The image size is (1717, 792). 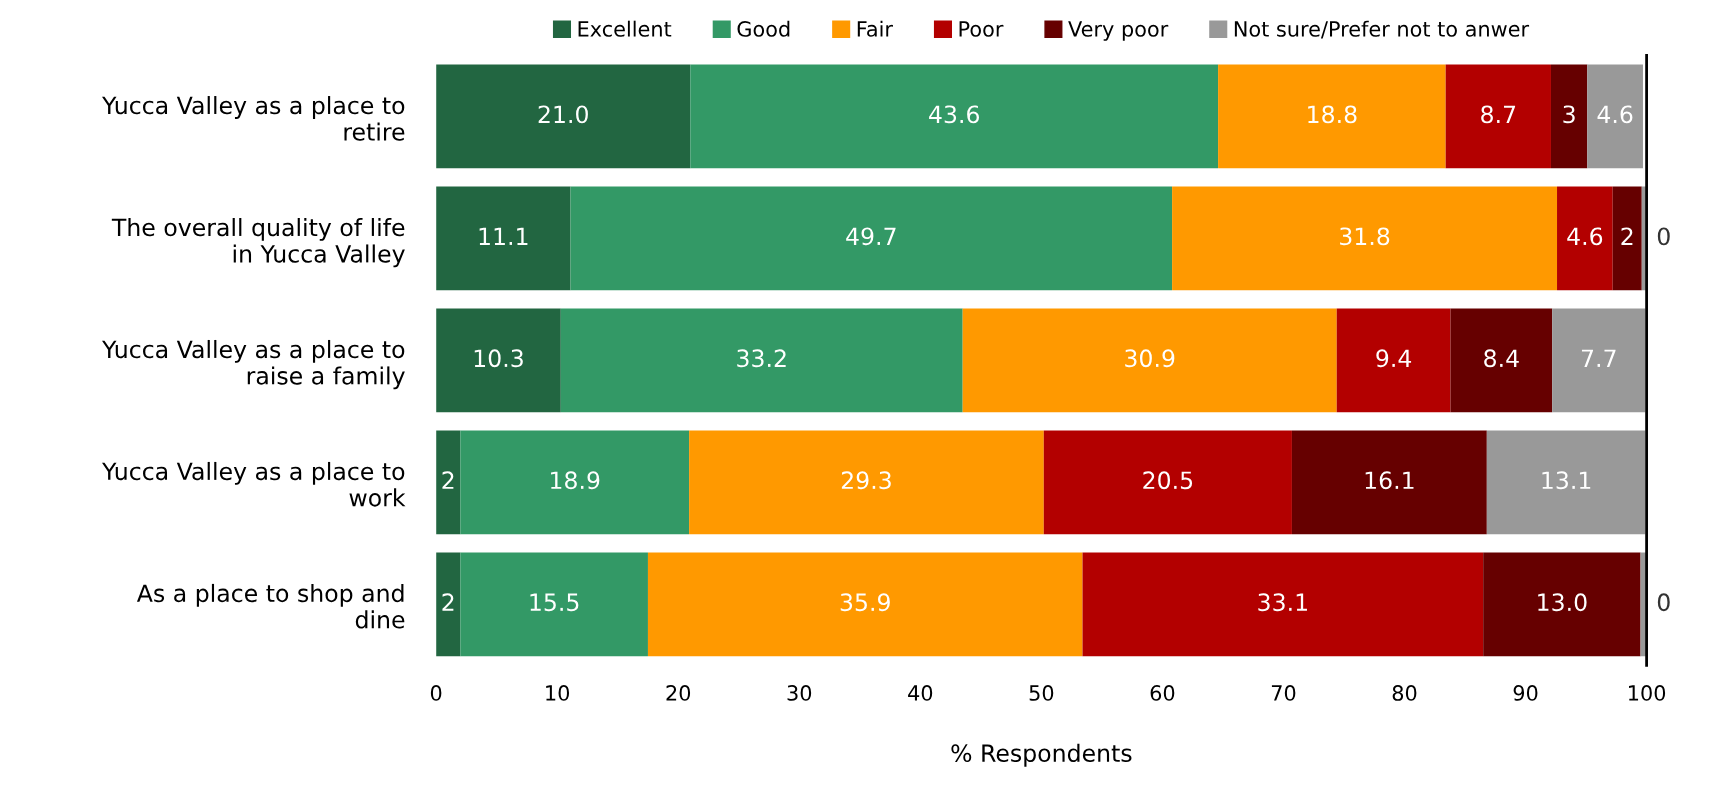 What do you see at coordinates (254, 484) in the screenshot?
I see `y-tick-label: Yucca Valley as a place to work` at bounding box center [254, 484].